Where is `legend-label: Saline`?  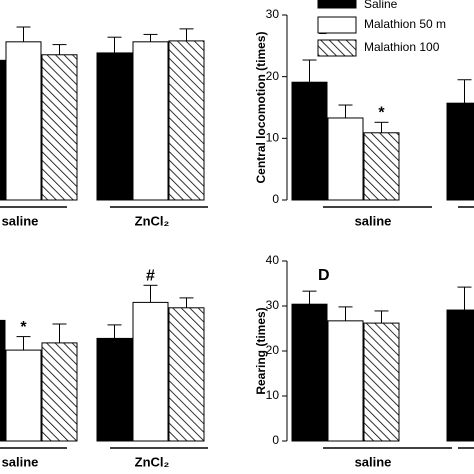
legend-label: Saline is located at coordinates (381, 5).